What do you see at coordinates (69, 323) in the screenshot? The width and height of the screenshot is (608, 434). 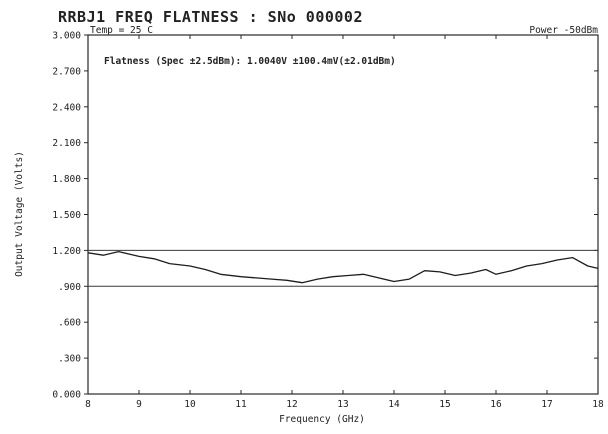 I see `y-tick-label: .600` at bounding box center [69, 323].